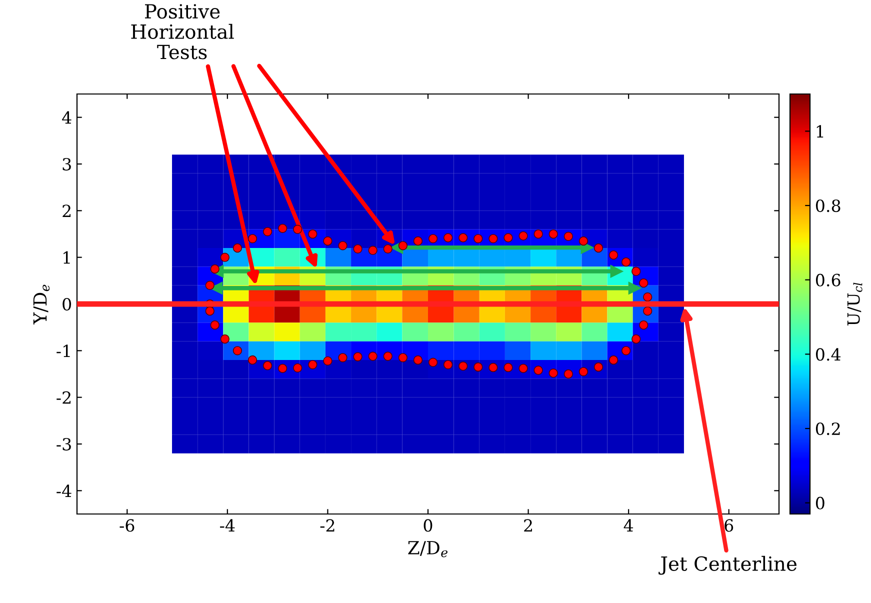 The width and height of the screenshot is (871, 603). I want to click on color-bar-title: U/U$_{cl}$, so click(854, 304).